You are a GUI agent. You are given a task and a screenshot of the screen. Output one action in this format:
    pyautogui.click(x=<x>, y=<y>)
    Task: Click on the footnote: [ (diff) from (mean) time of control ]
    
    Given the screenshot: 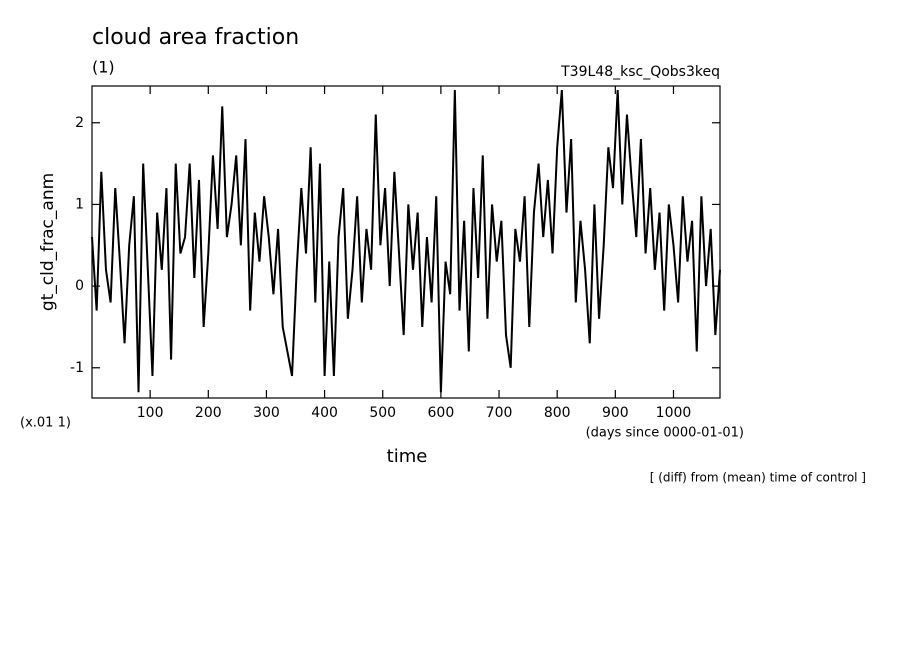 What is the action you would take?
    pyautogui.click(x=758, y=478)
    